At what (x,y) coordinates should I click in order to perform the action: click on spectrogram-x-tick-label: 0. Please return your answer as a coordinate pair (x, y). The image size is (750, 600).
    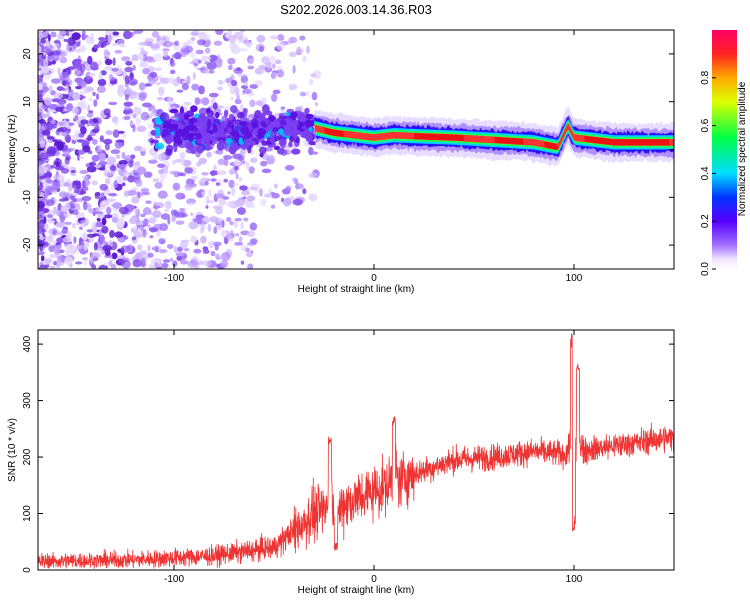
    Looking at the image, I should click on (374, 278).